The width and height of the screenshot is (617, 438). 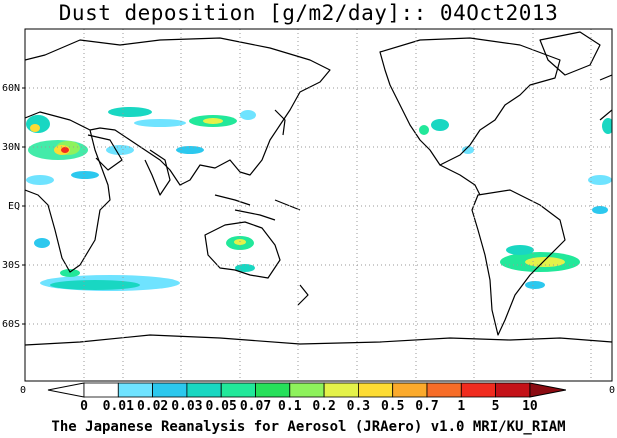 I want to click on colorbar-over-triangle, so click(x=547, y=390).